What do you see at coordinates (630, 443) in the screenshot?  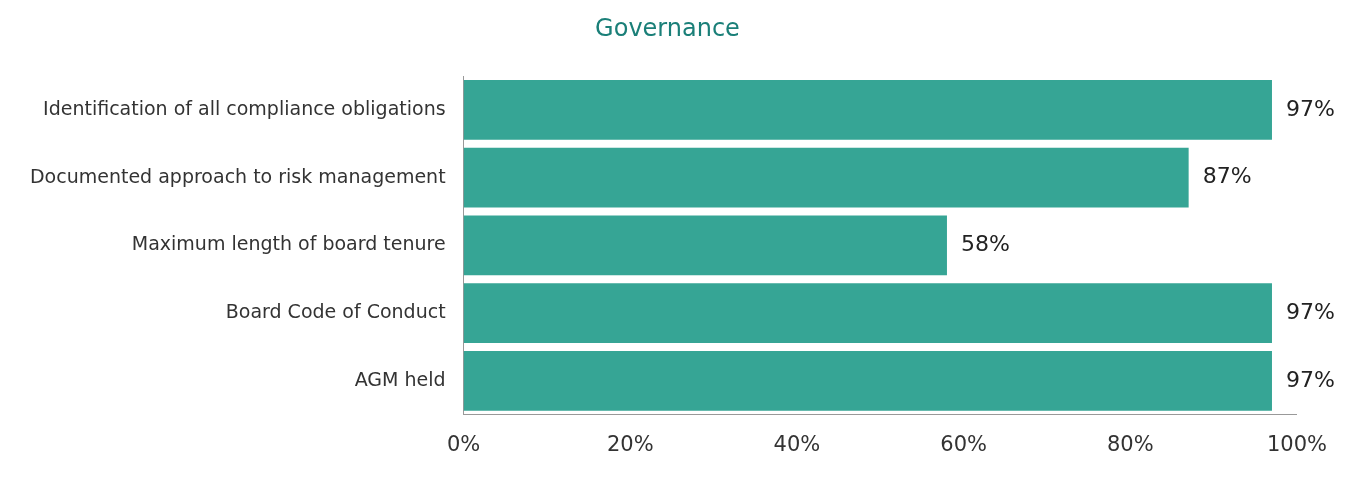 I see `x-tick-label: 20%` at bounding box center [630, 443].